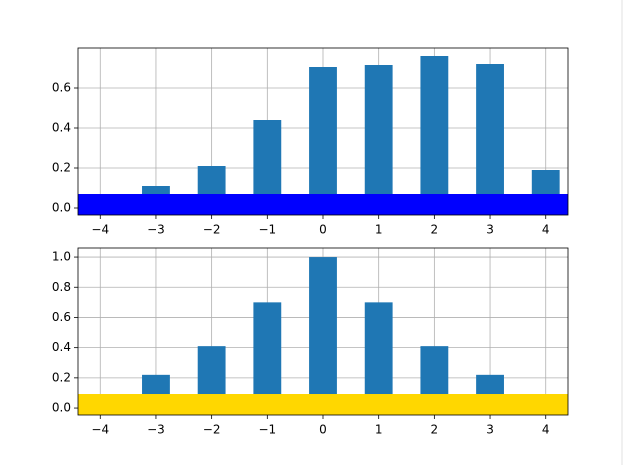 The width and height of the screenshot is (633, 465). Describe the element at coordinates (61, 287) in the screenshot. I see `y-tick-label: 0.8` at that location.